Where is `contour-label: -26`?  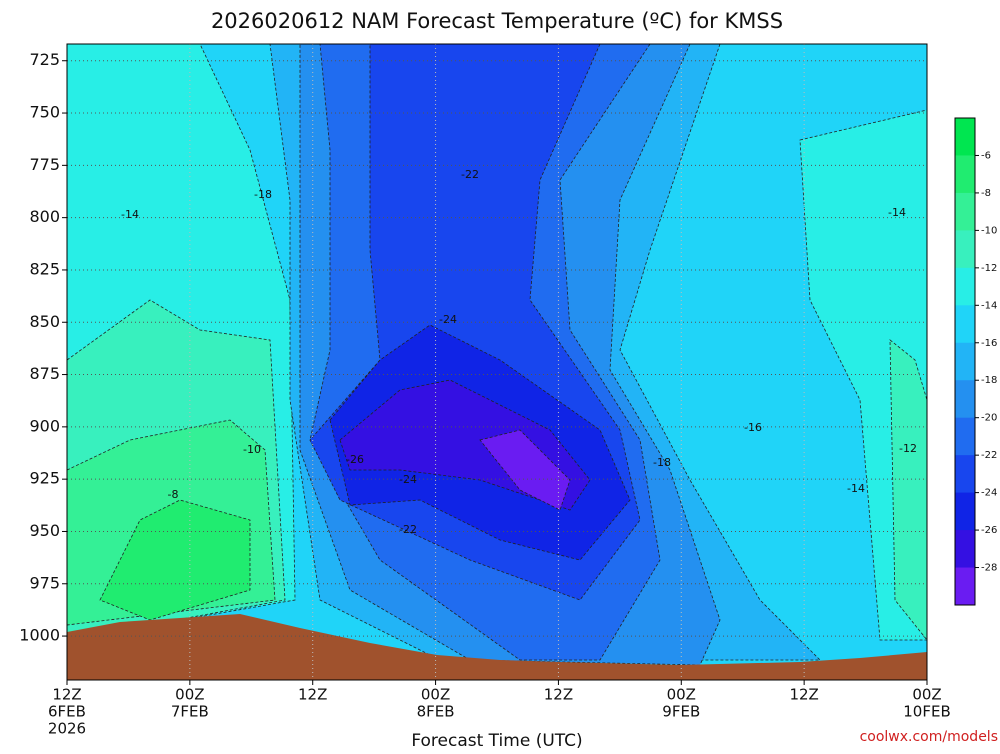
contour-label: -26 is located at coordinates (355, 459).